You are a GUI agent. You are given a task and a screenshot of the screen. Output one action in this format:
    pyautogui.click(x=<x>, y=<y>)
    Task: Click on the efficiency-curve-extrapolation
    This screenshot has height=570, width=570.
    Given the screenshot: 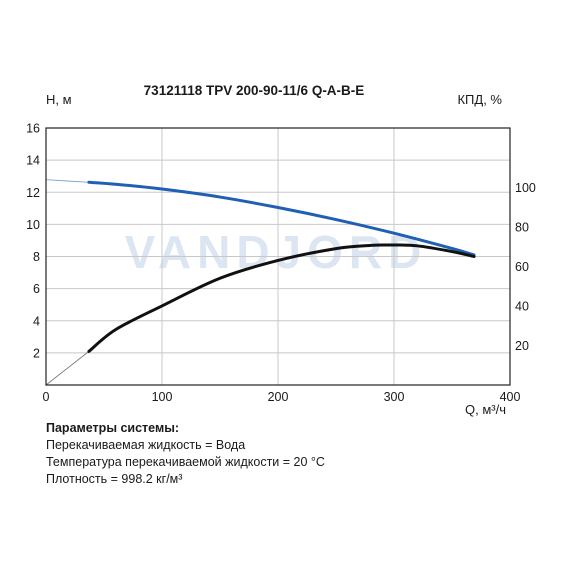 What is the action you would take?
    pyautogui.click(x=67, y=368)
    